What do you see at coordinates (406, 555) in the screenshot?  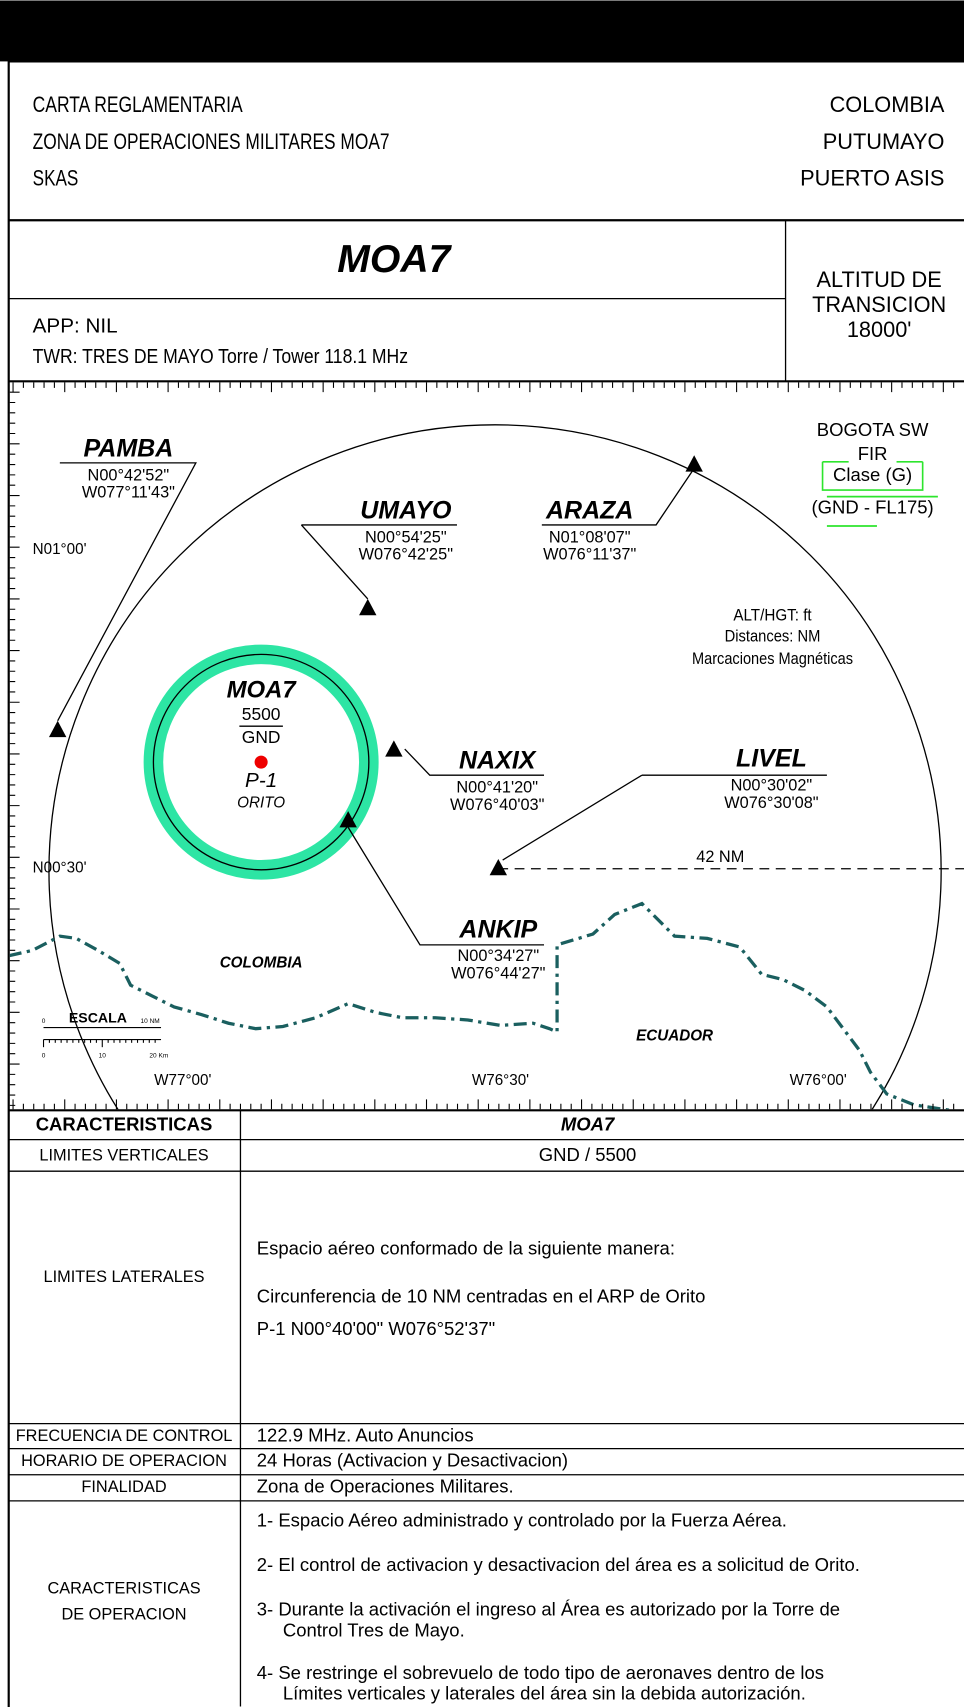 I see `waypoint-lon: W076°42'25"` at bounding box center [406, 555].